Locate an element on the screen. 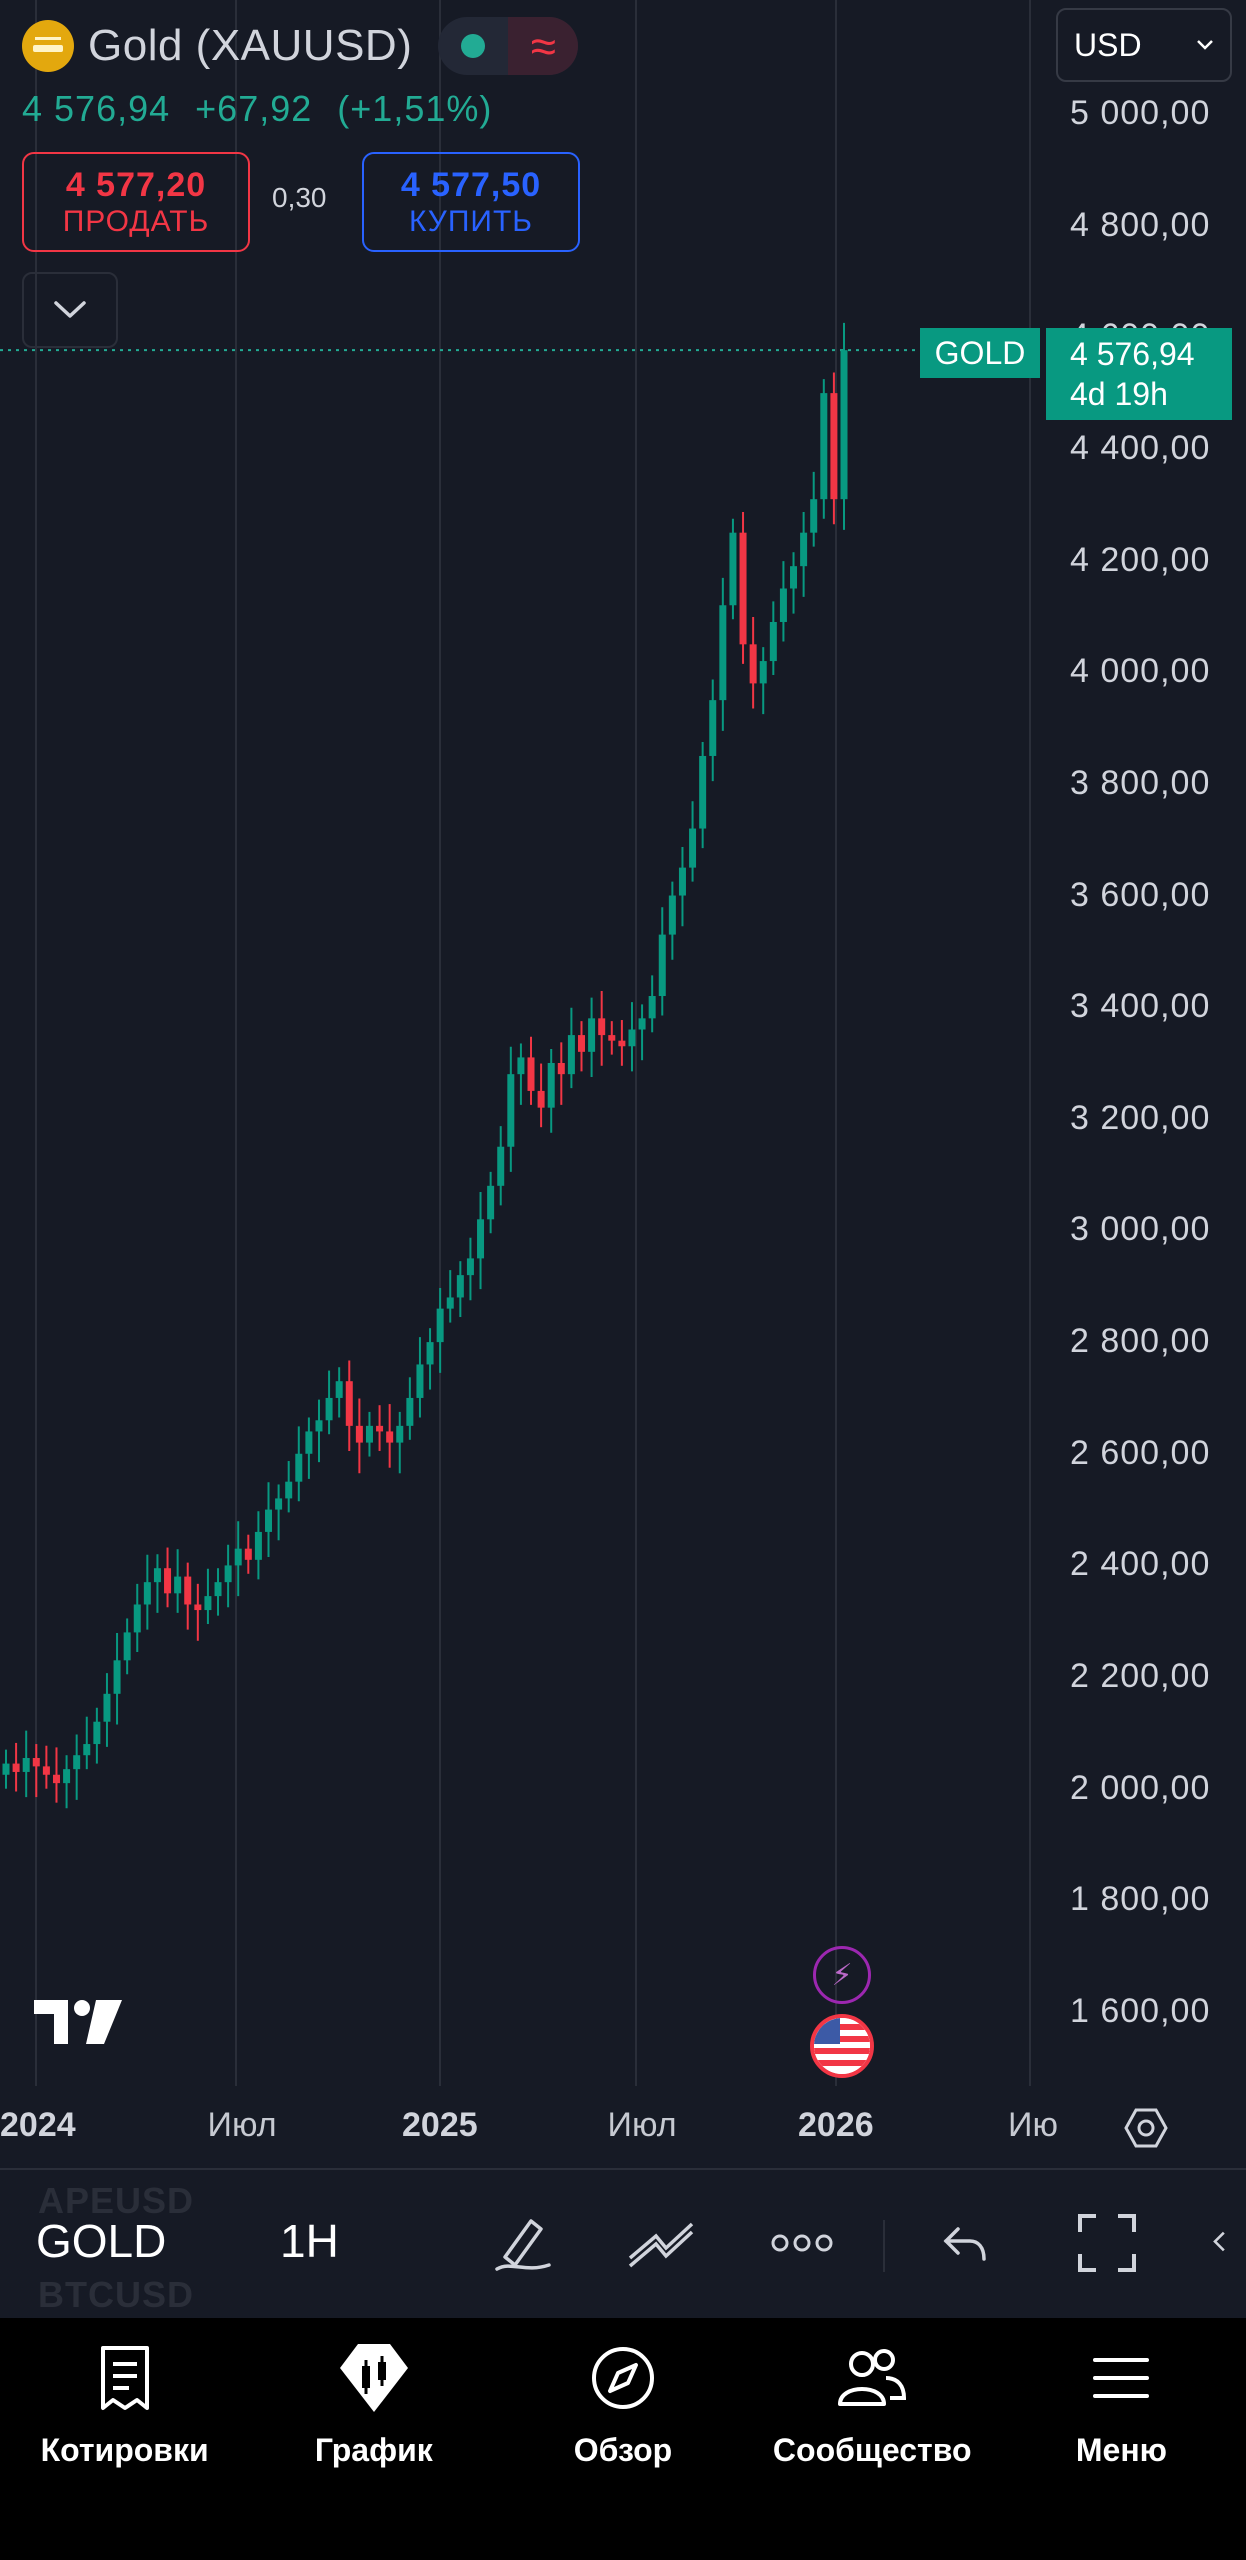  trend-lines-icon is located at coordinates (661, 2243).